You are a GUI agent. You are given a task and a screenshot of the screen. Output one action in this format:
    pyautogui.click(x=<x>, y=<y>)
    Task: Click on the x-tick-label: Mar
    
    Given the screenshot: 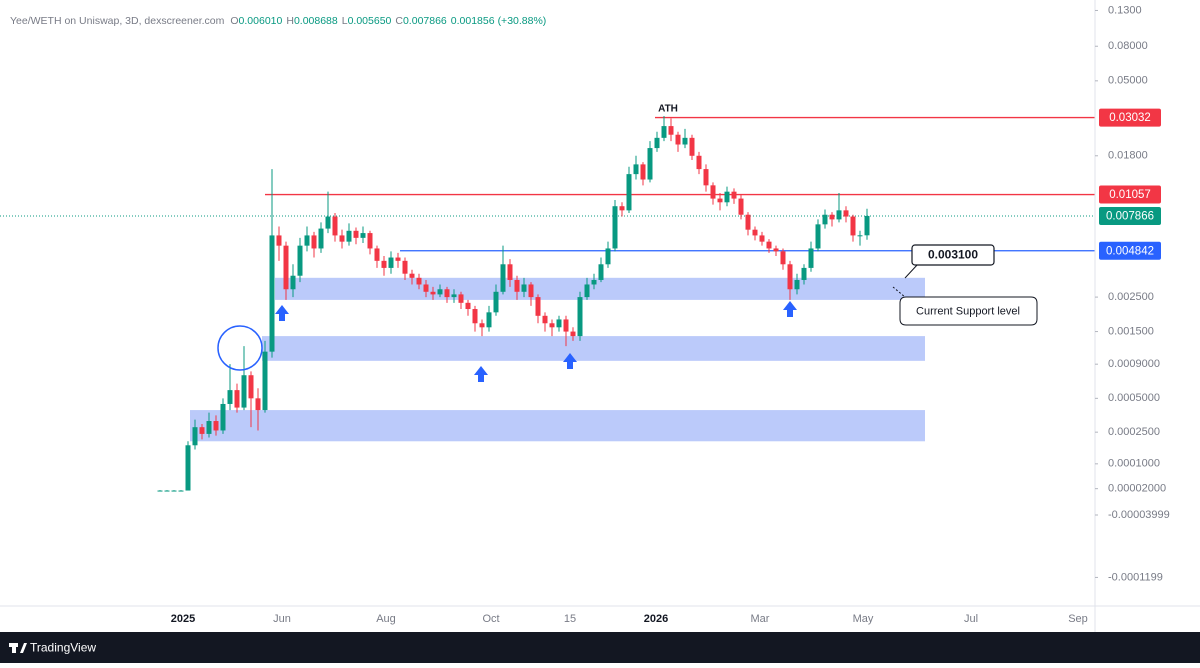 What is the action you would take?
    pyautogui.click(x=760, y=619)
    